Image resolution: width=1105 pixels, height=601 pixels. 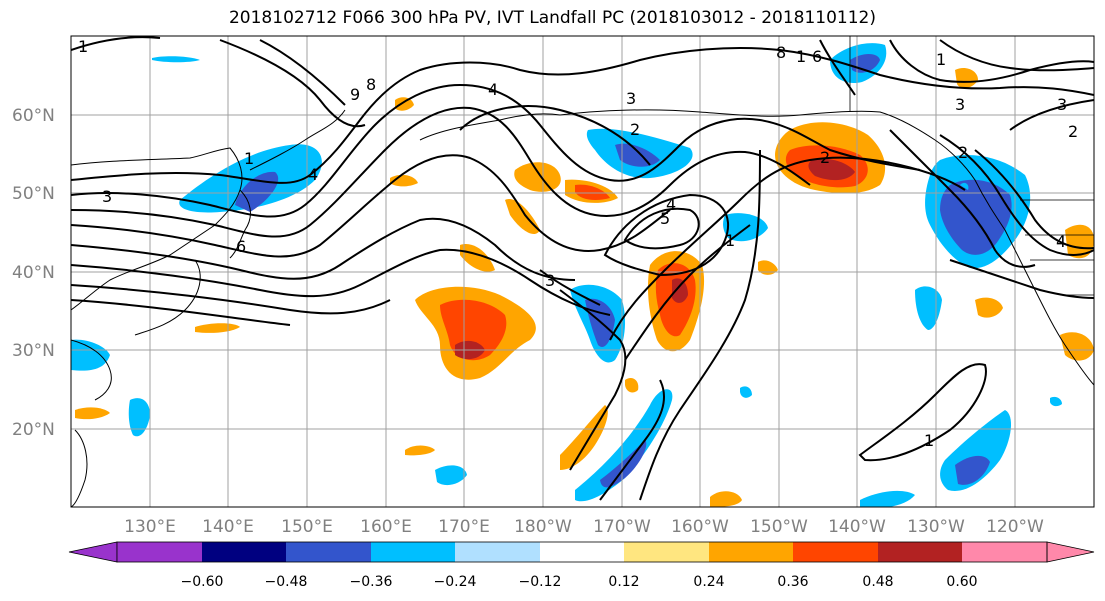 I want to click on lon-label: 130°E, so click(x=150, y=527).